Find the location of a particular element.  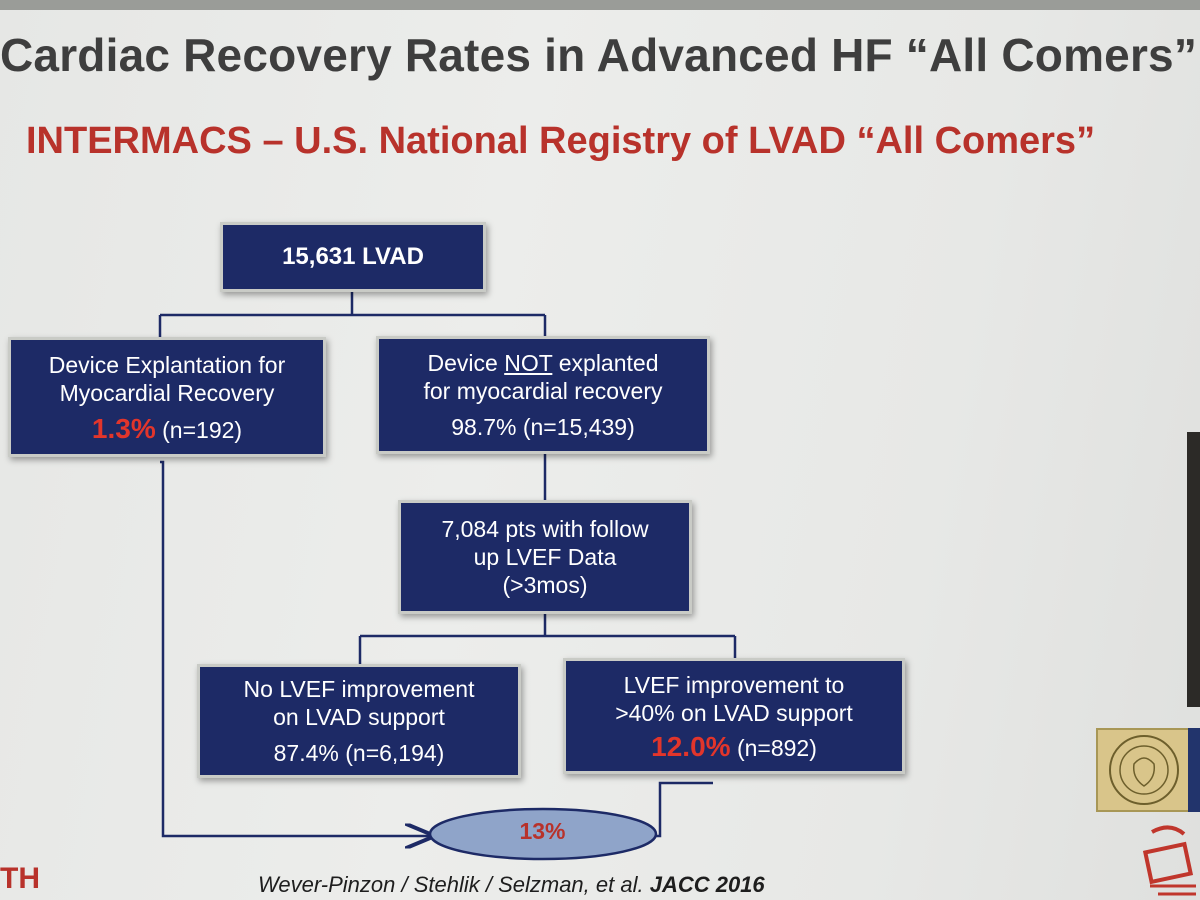

followup-line1: 7,084 pts with follow is located at coordinates (545, 529).